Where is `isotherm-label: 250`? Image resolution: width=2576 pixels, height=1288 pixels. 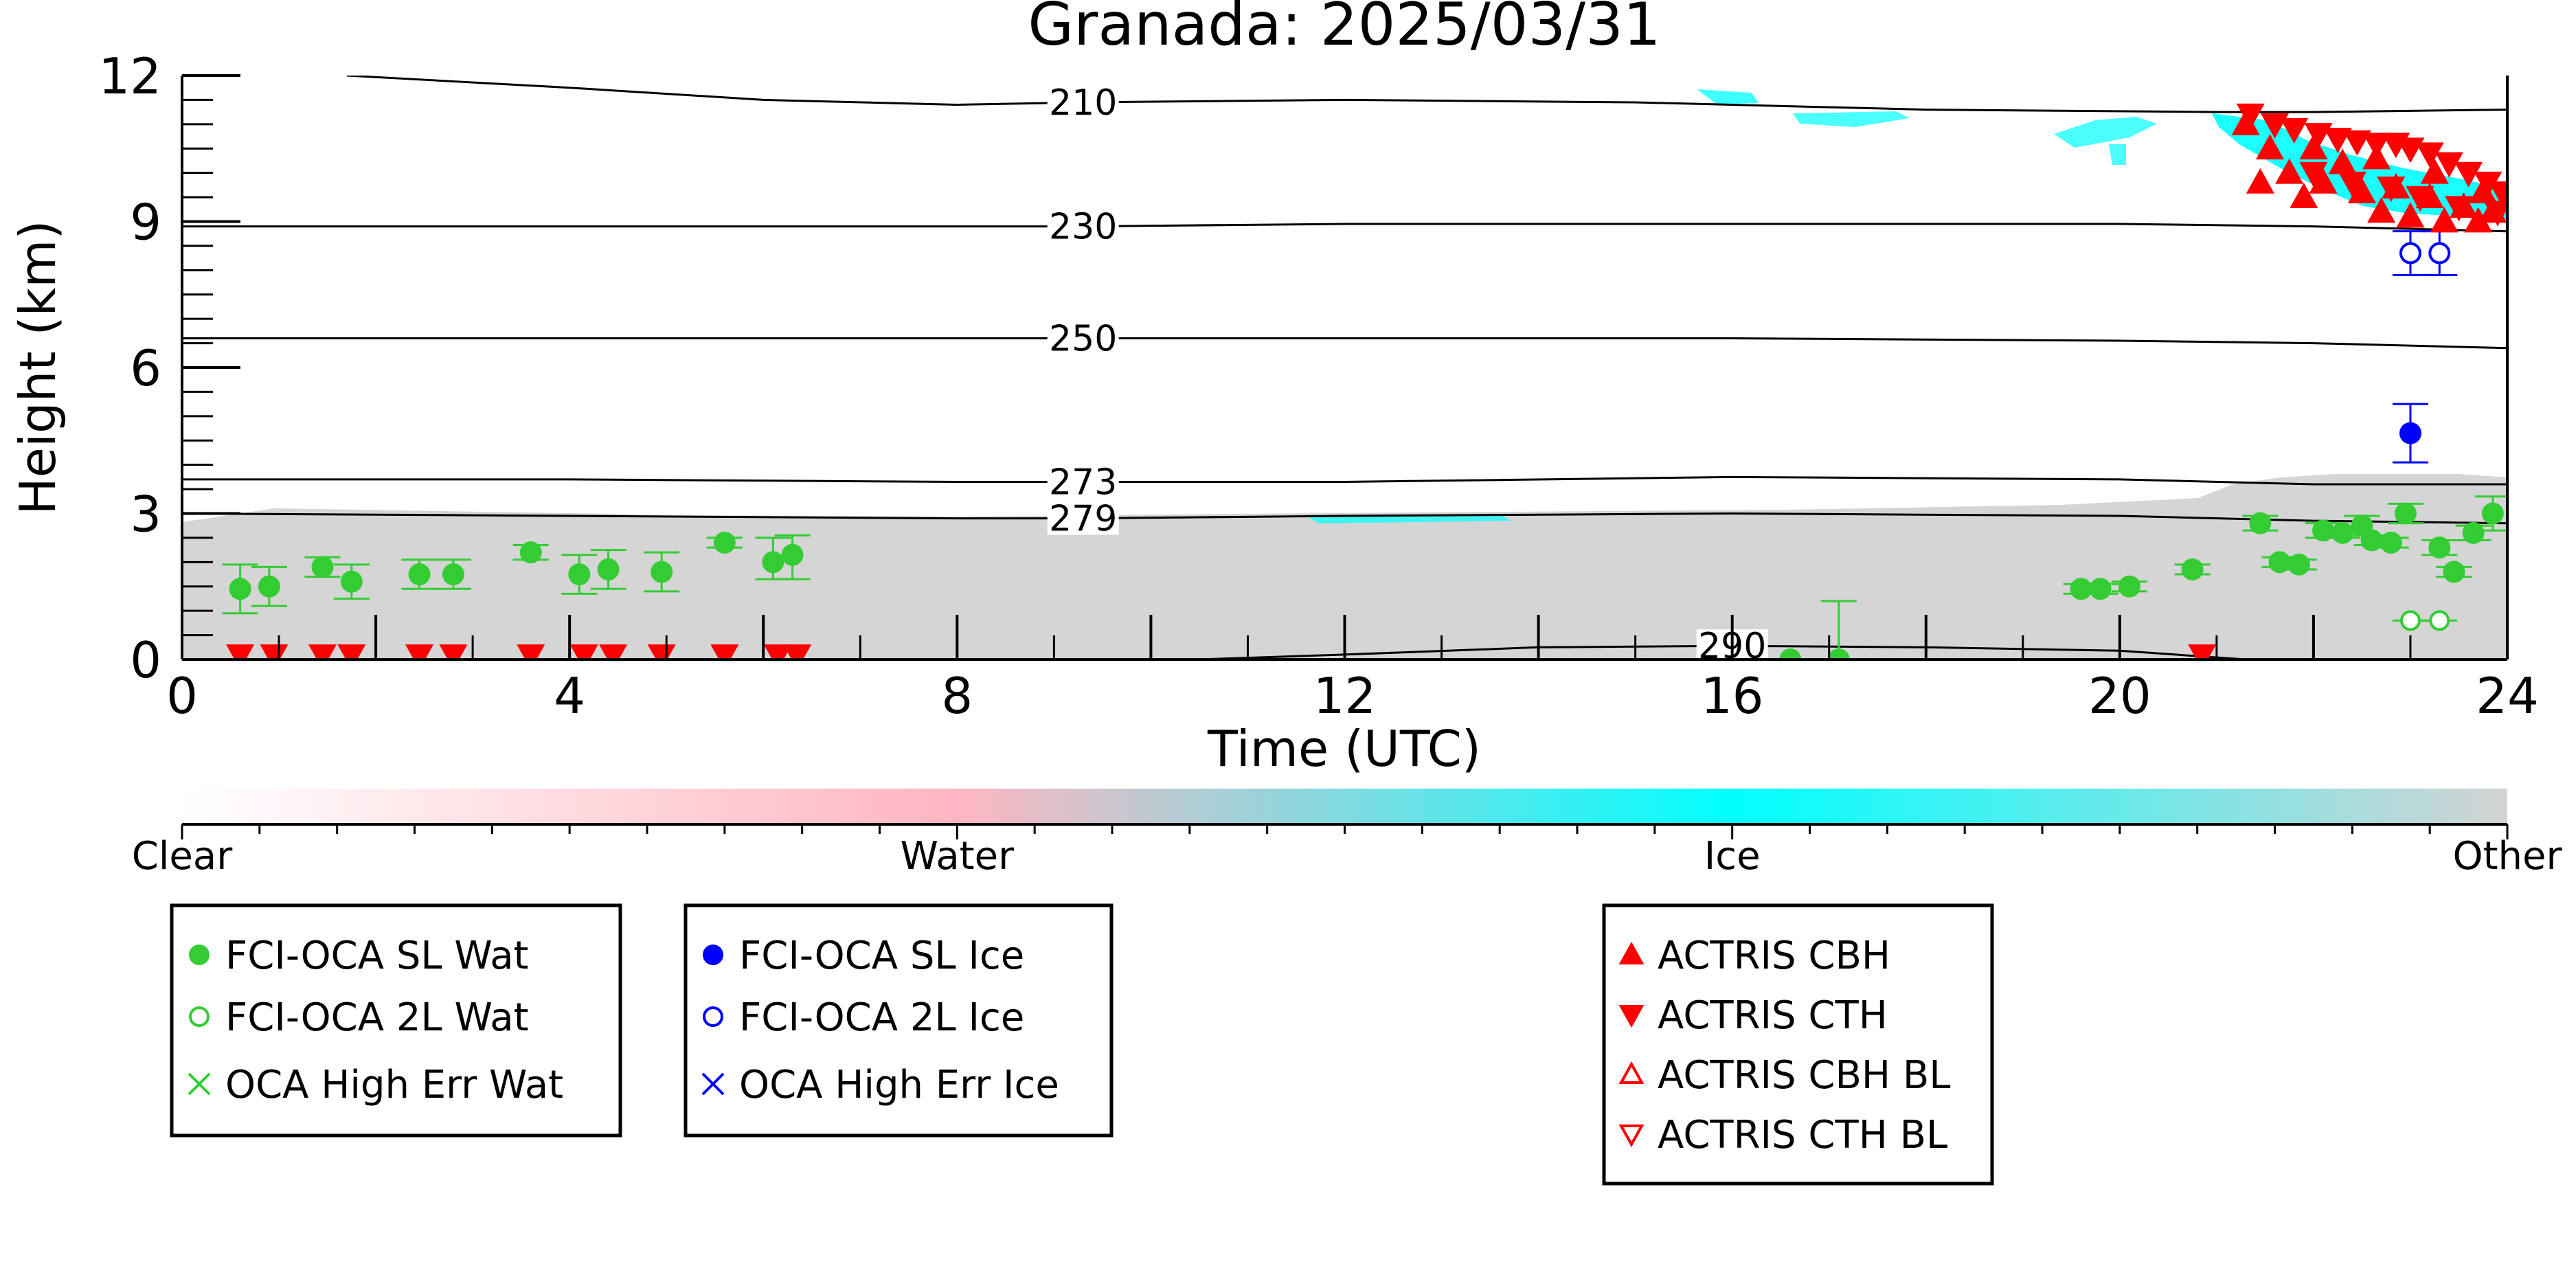
isotherm-label: 250 is located at coordinates (1083, 339).